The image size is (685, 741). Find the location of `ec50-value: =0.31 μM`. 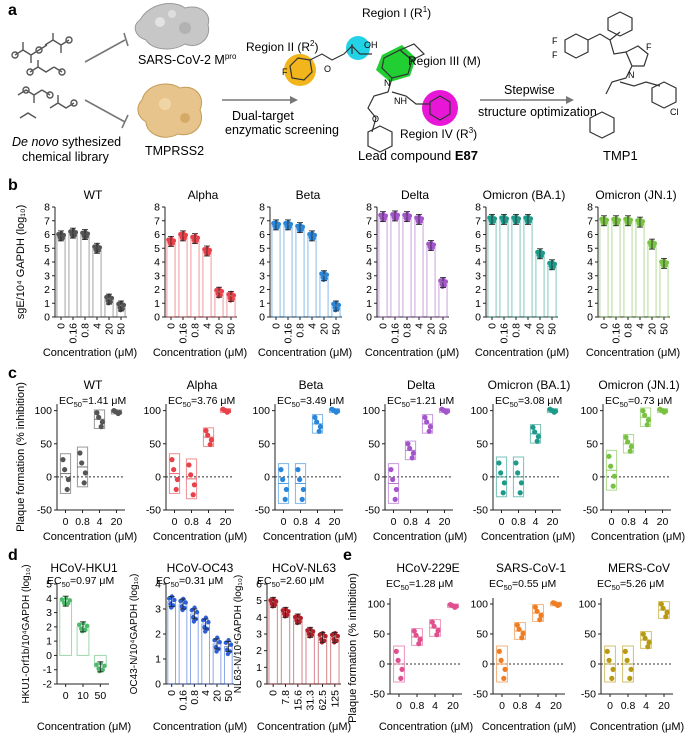

ec50-value: =0.31 μM is located at coordinates (201, 581).